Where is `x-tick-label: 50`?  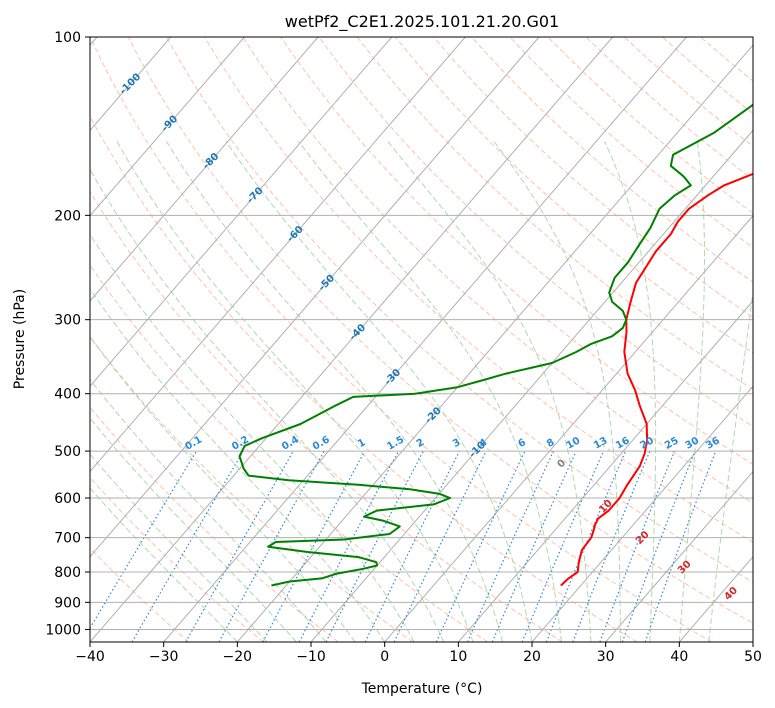 x-tick-label: 50 is located at coordinates (753, 657).